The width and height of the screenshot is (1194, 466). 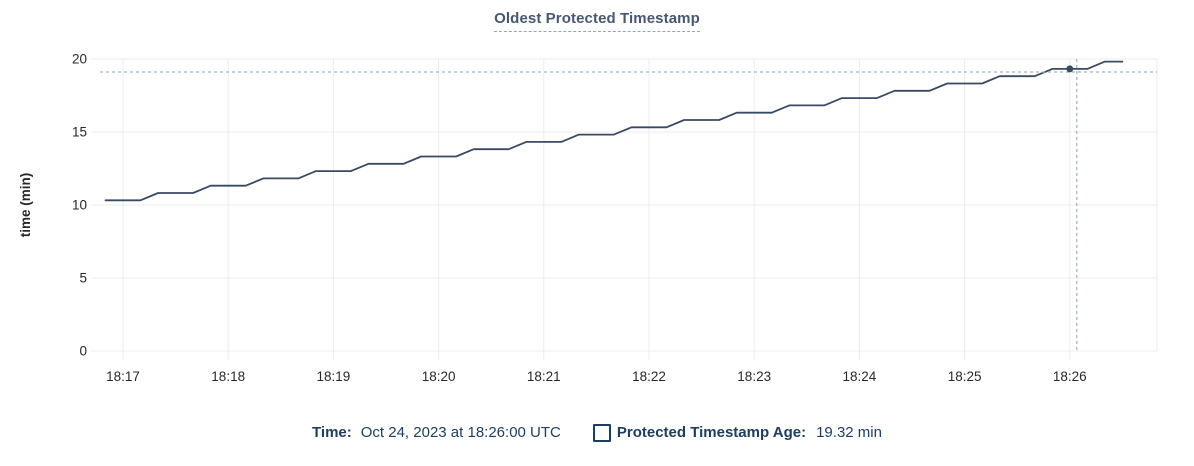 I want to click on x-tick-label: 18:18, so click(x=228, y=376).